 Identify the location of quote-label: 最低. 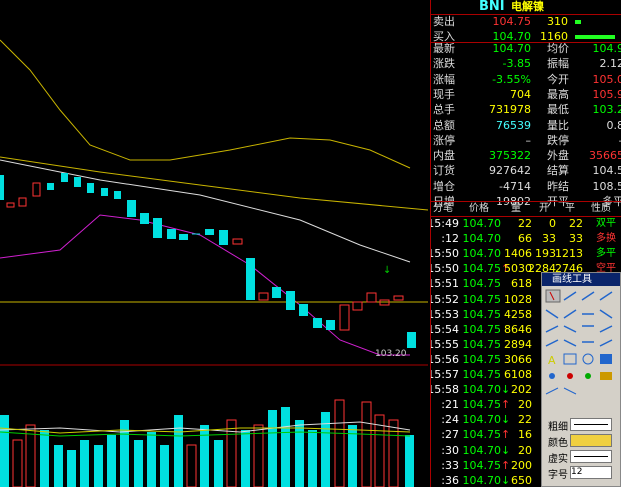
(558, 110).